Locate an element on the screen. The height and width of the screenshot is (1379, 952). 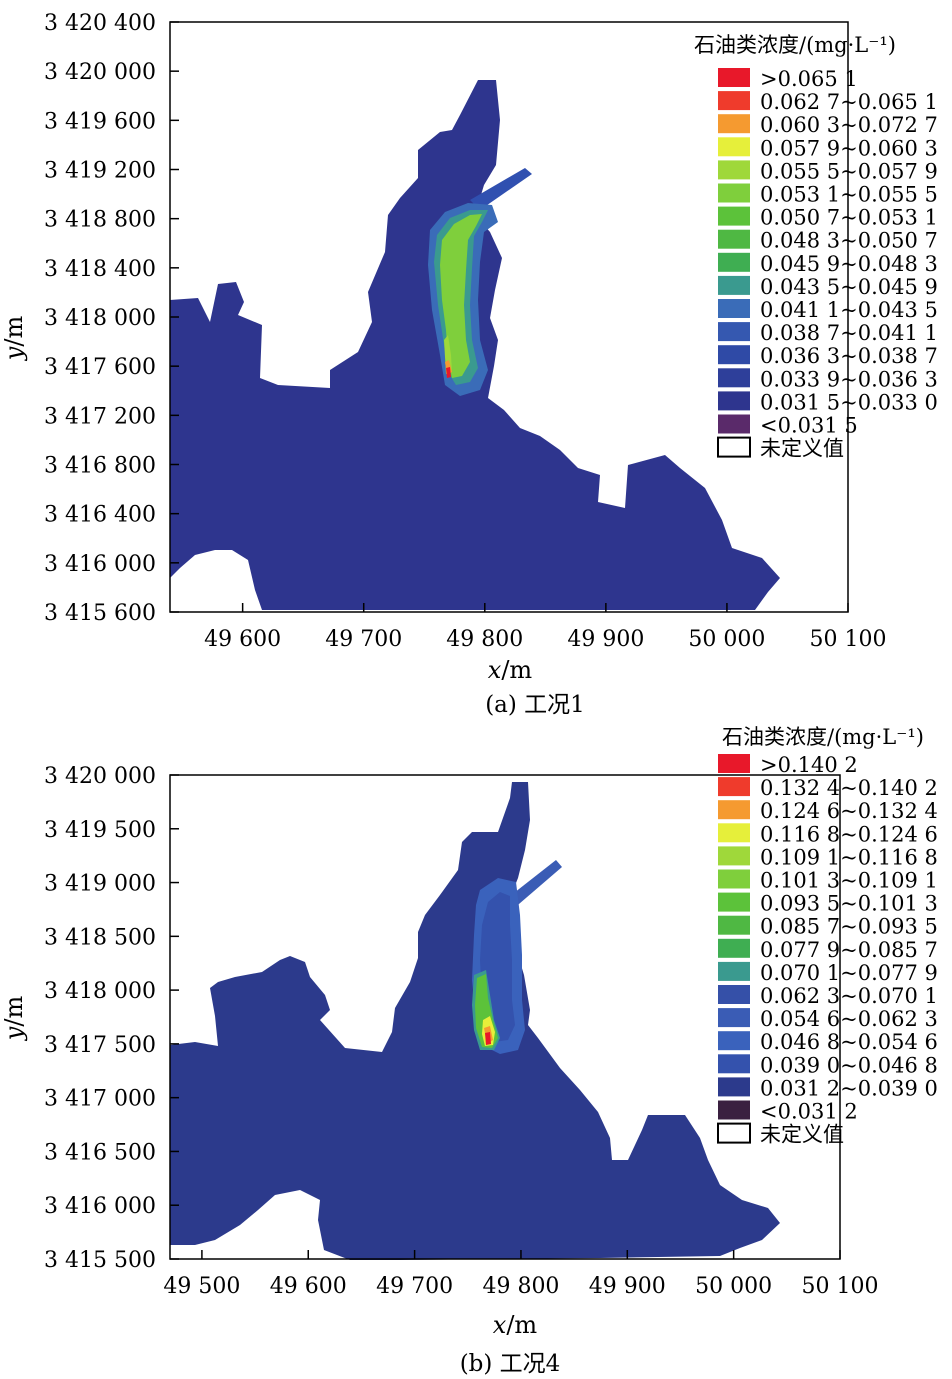
legend-label: 0.039 0~0.046 8 is located at coordinates (849, 1065).